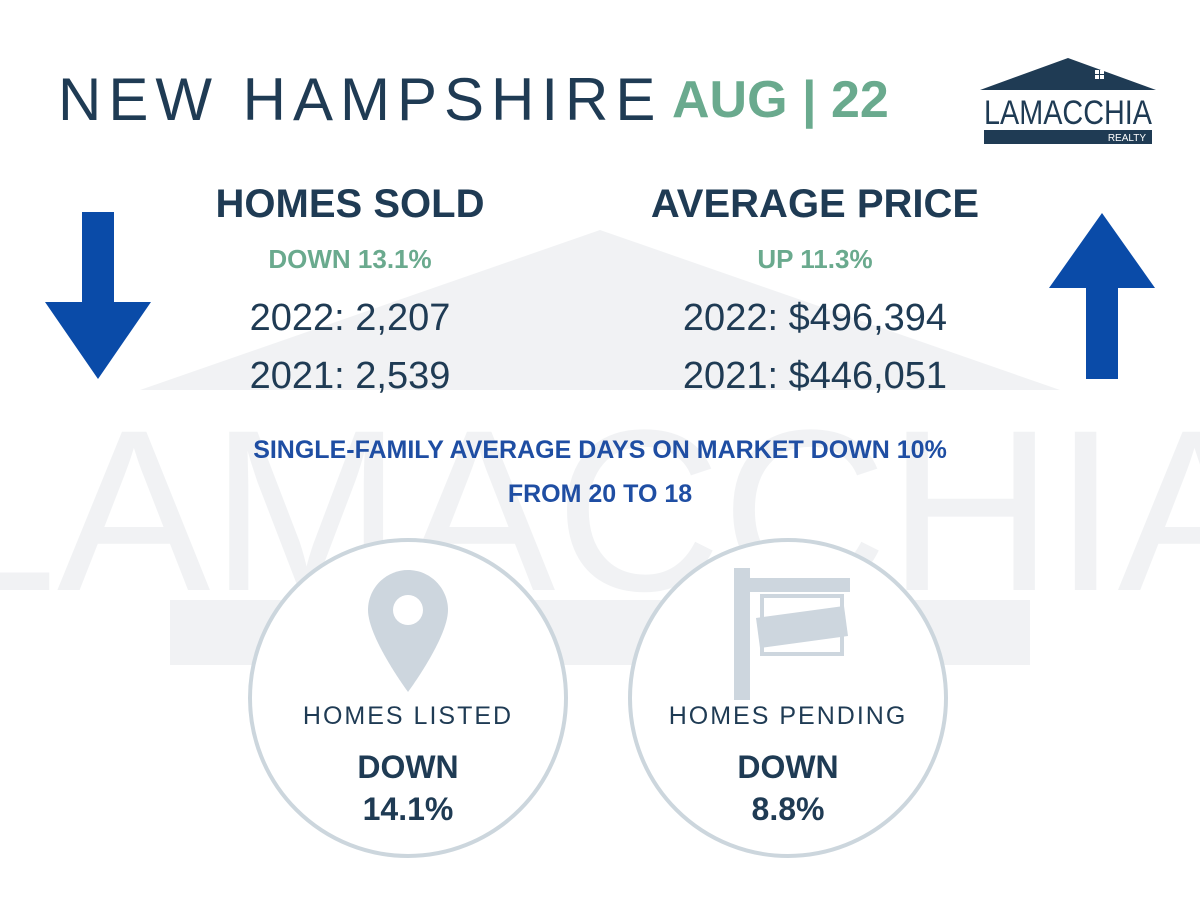  What do you see at coordinates (408, 767) in the screenshot?
I see `homes-listed-direction: DOWN` at bounding box center [408, 767].